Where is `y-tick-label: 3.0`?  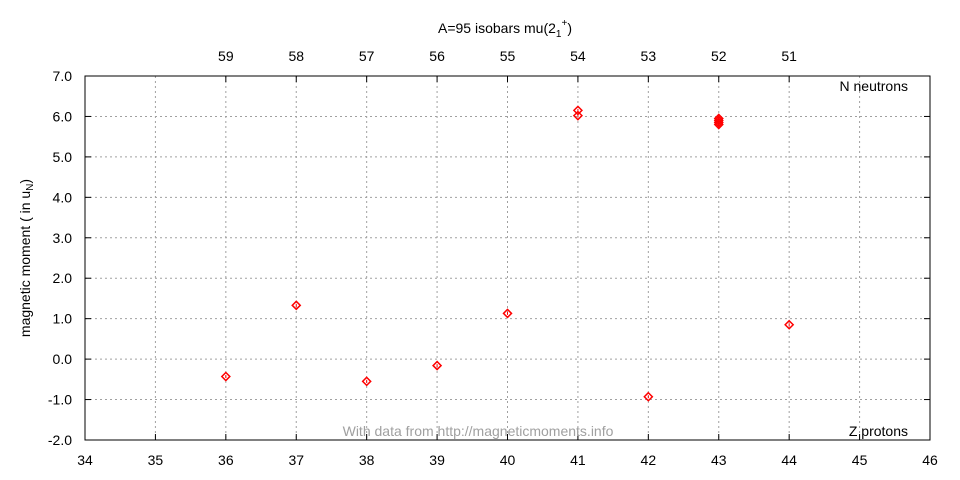 y-tick-label: 3.0 is located at coordinates (63, 238).